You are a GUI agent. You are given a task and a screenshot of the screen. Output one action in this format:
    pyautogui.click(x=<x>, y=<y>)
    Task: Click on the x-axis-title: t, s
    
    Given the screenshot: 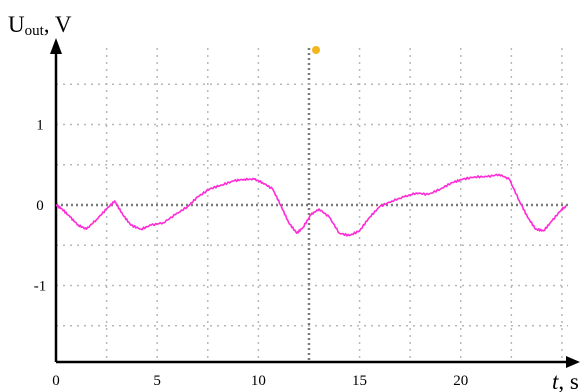 What is the action you would take?
    pyautogui.click(x=565, y=380)
    